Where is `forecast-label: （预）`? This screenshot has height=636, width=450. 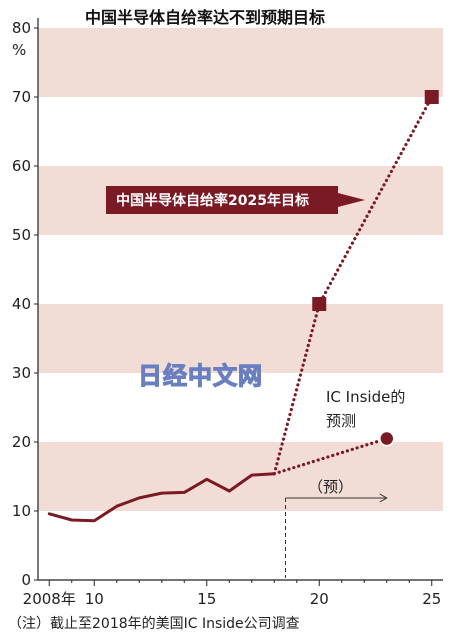 forecast-label: （预） is located at coordinates (330, 487).